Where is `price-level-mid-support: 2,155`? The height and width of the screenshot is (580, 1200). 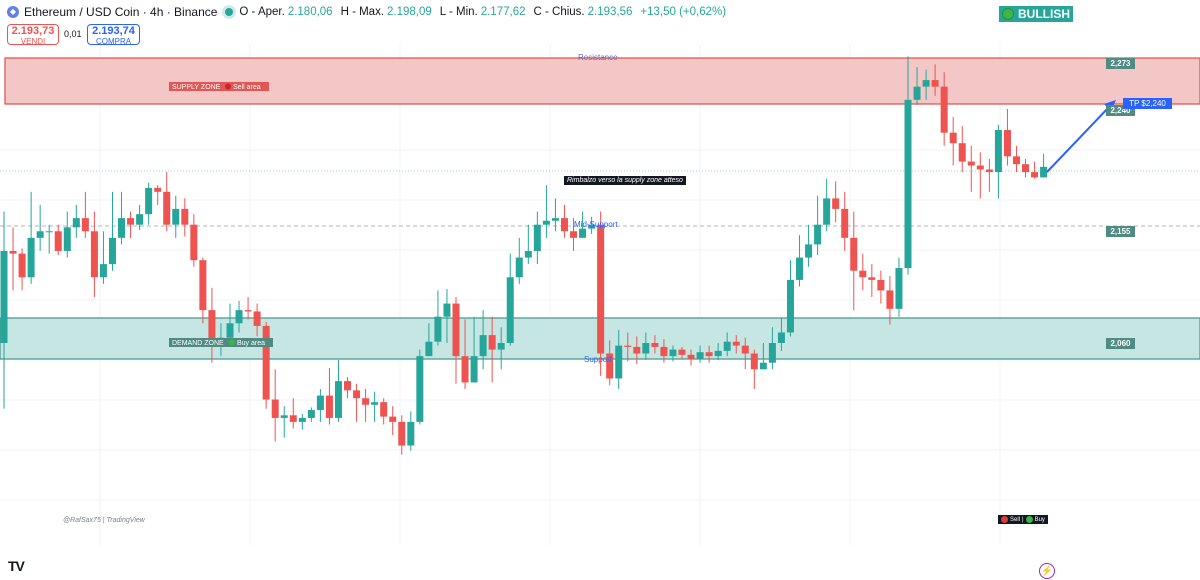 price-level-mid-support: 2,155 is located at coordinates (1120, 231).